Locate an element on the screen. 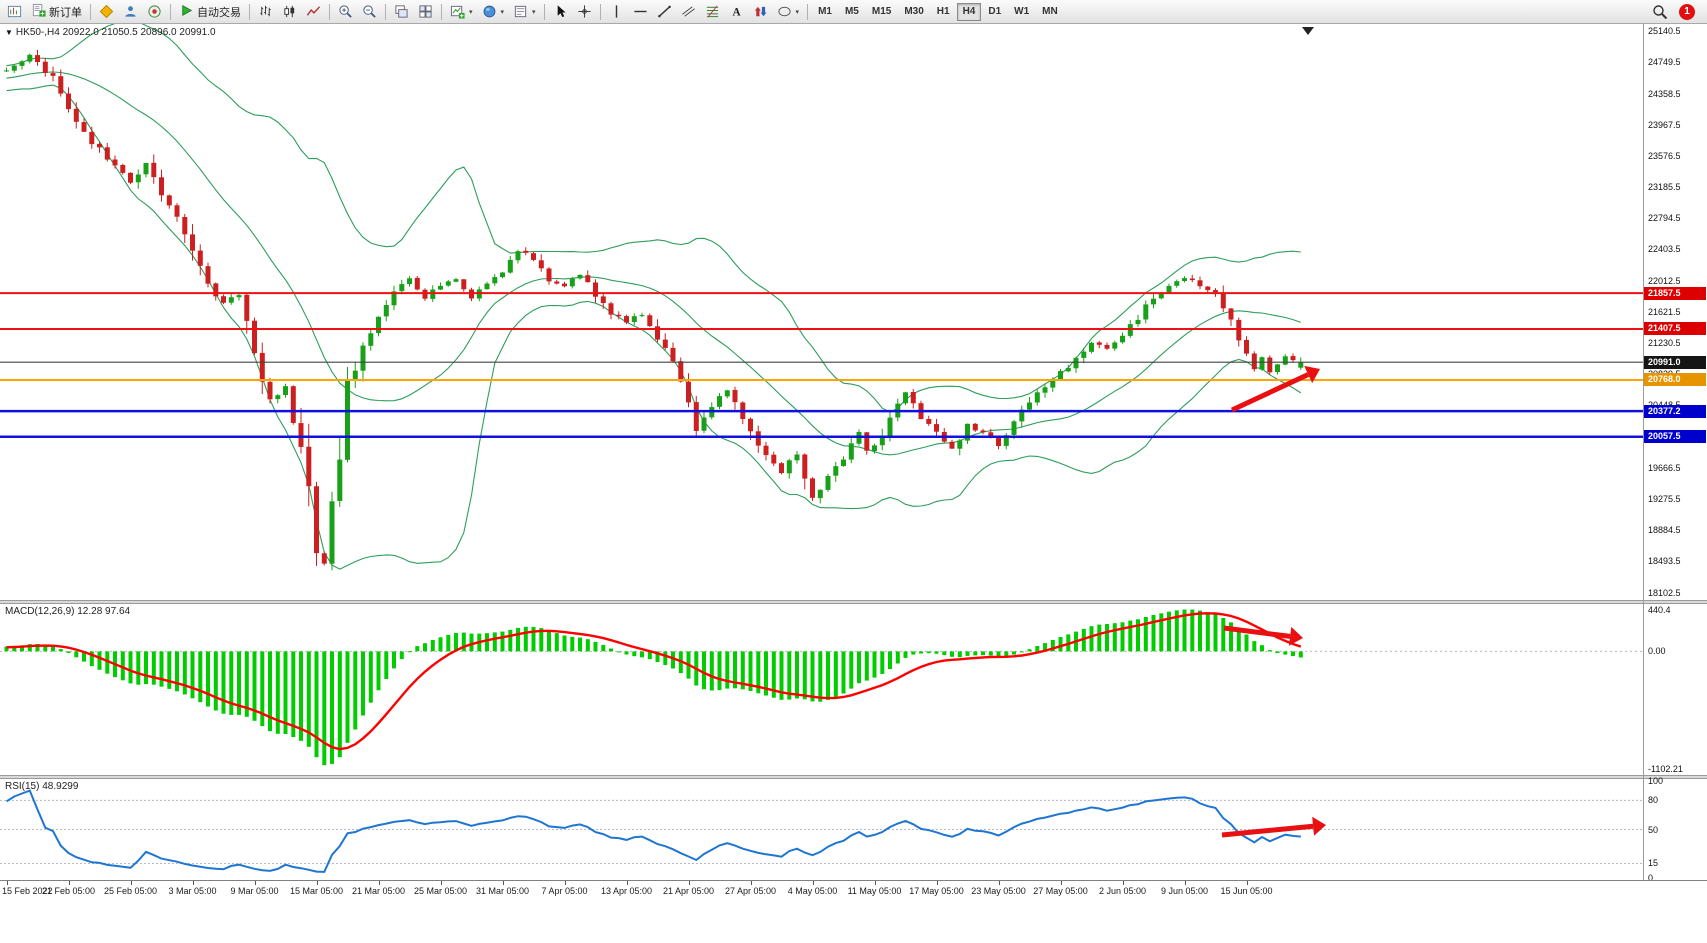 The image size is (1707, 943). time-axis-label: 17 May 05:00 is located at coordinates (936, 891).